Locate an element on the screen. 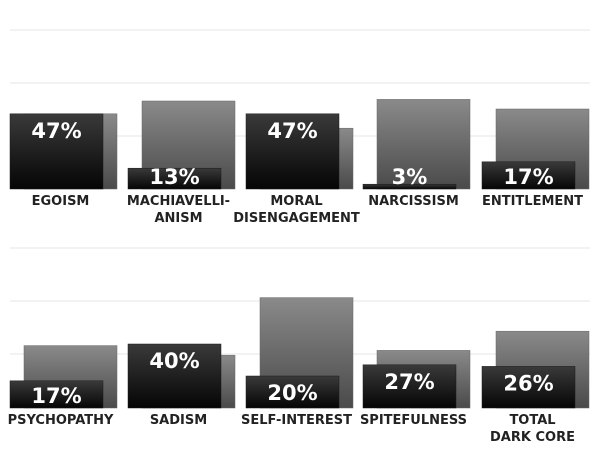 The width and height of the screenshot is (597, 475). category-label: PSYCHOPATHY is located at coordinates (61, 420).